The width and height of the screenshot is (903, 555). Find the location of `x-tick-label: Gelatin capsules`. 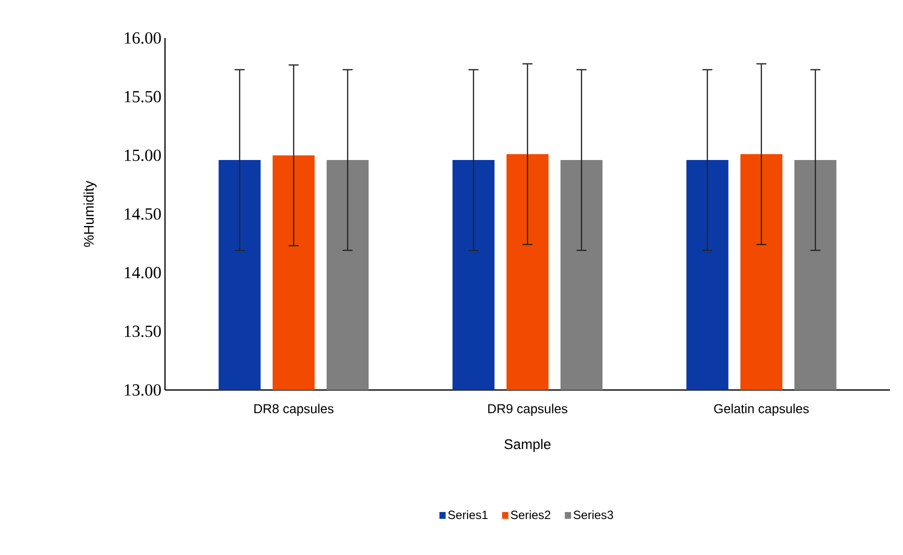

x-tick-label: Gelatin capsules is located at coordinates (761, 410).